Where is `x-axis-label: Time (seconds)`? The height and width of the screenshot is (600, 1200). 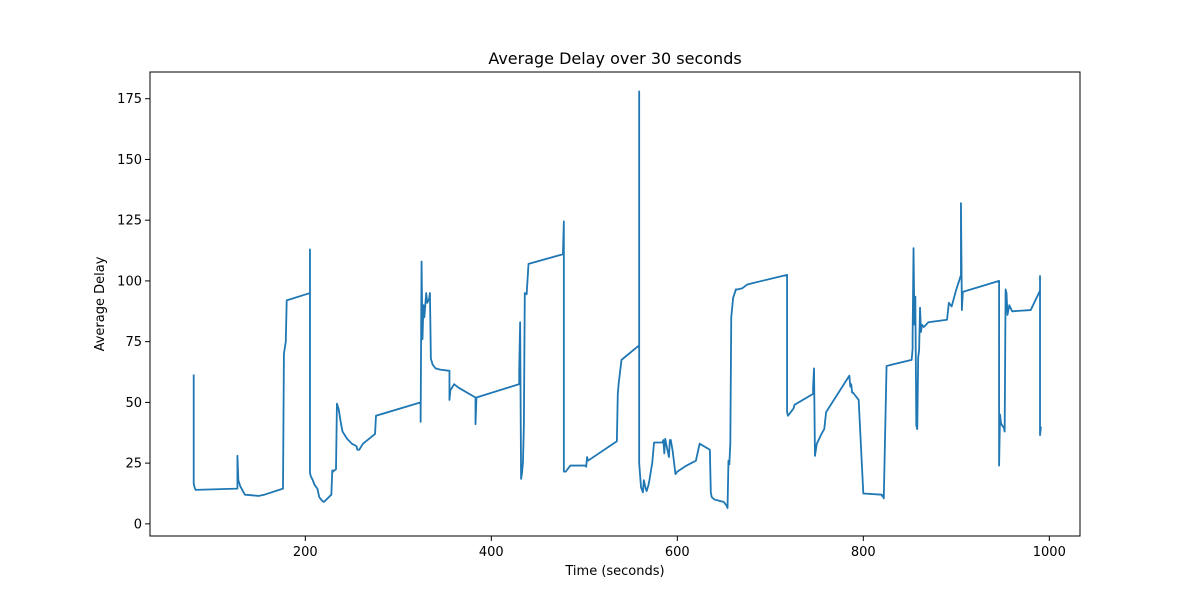 x-axis-label: Time (seconds) is located at coordinates (614, 571).